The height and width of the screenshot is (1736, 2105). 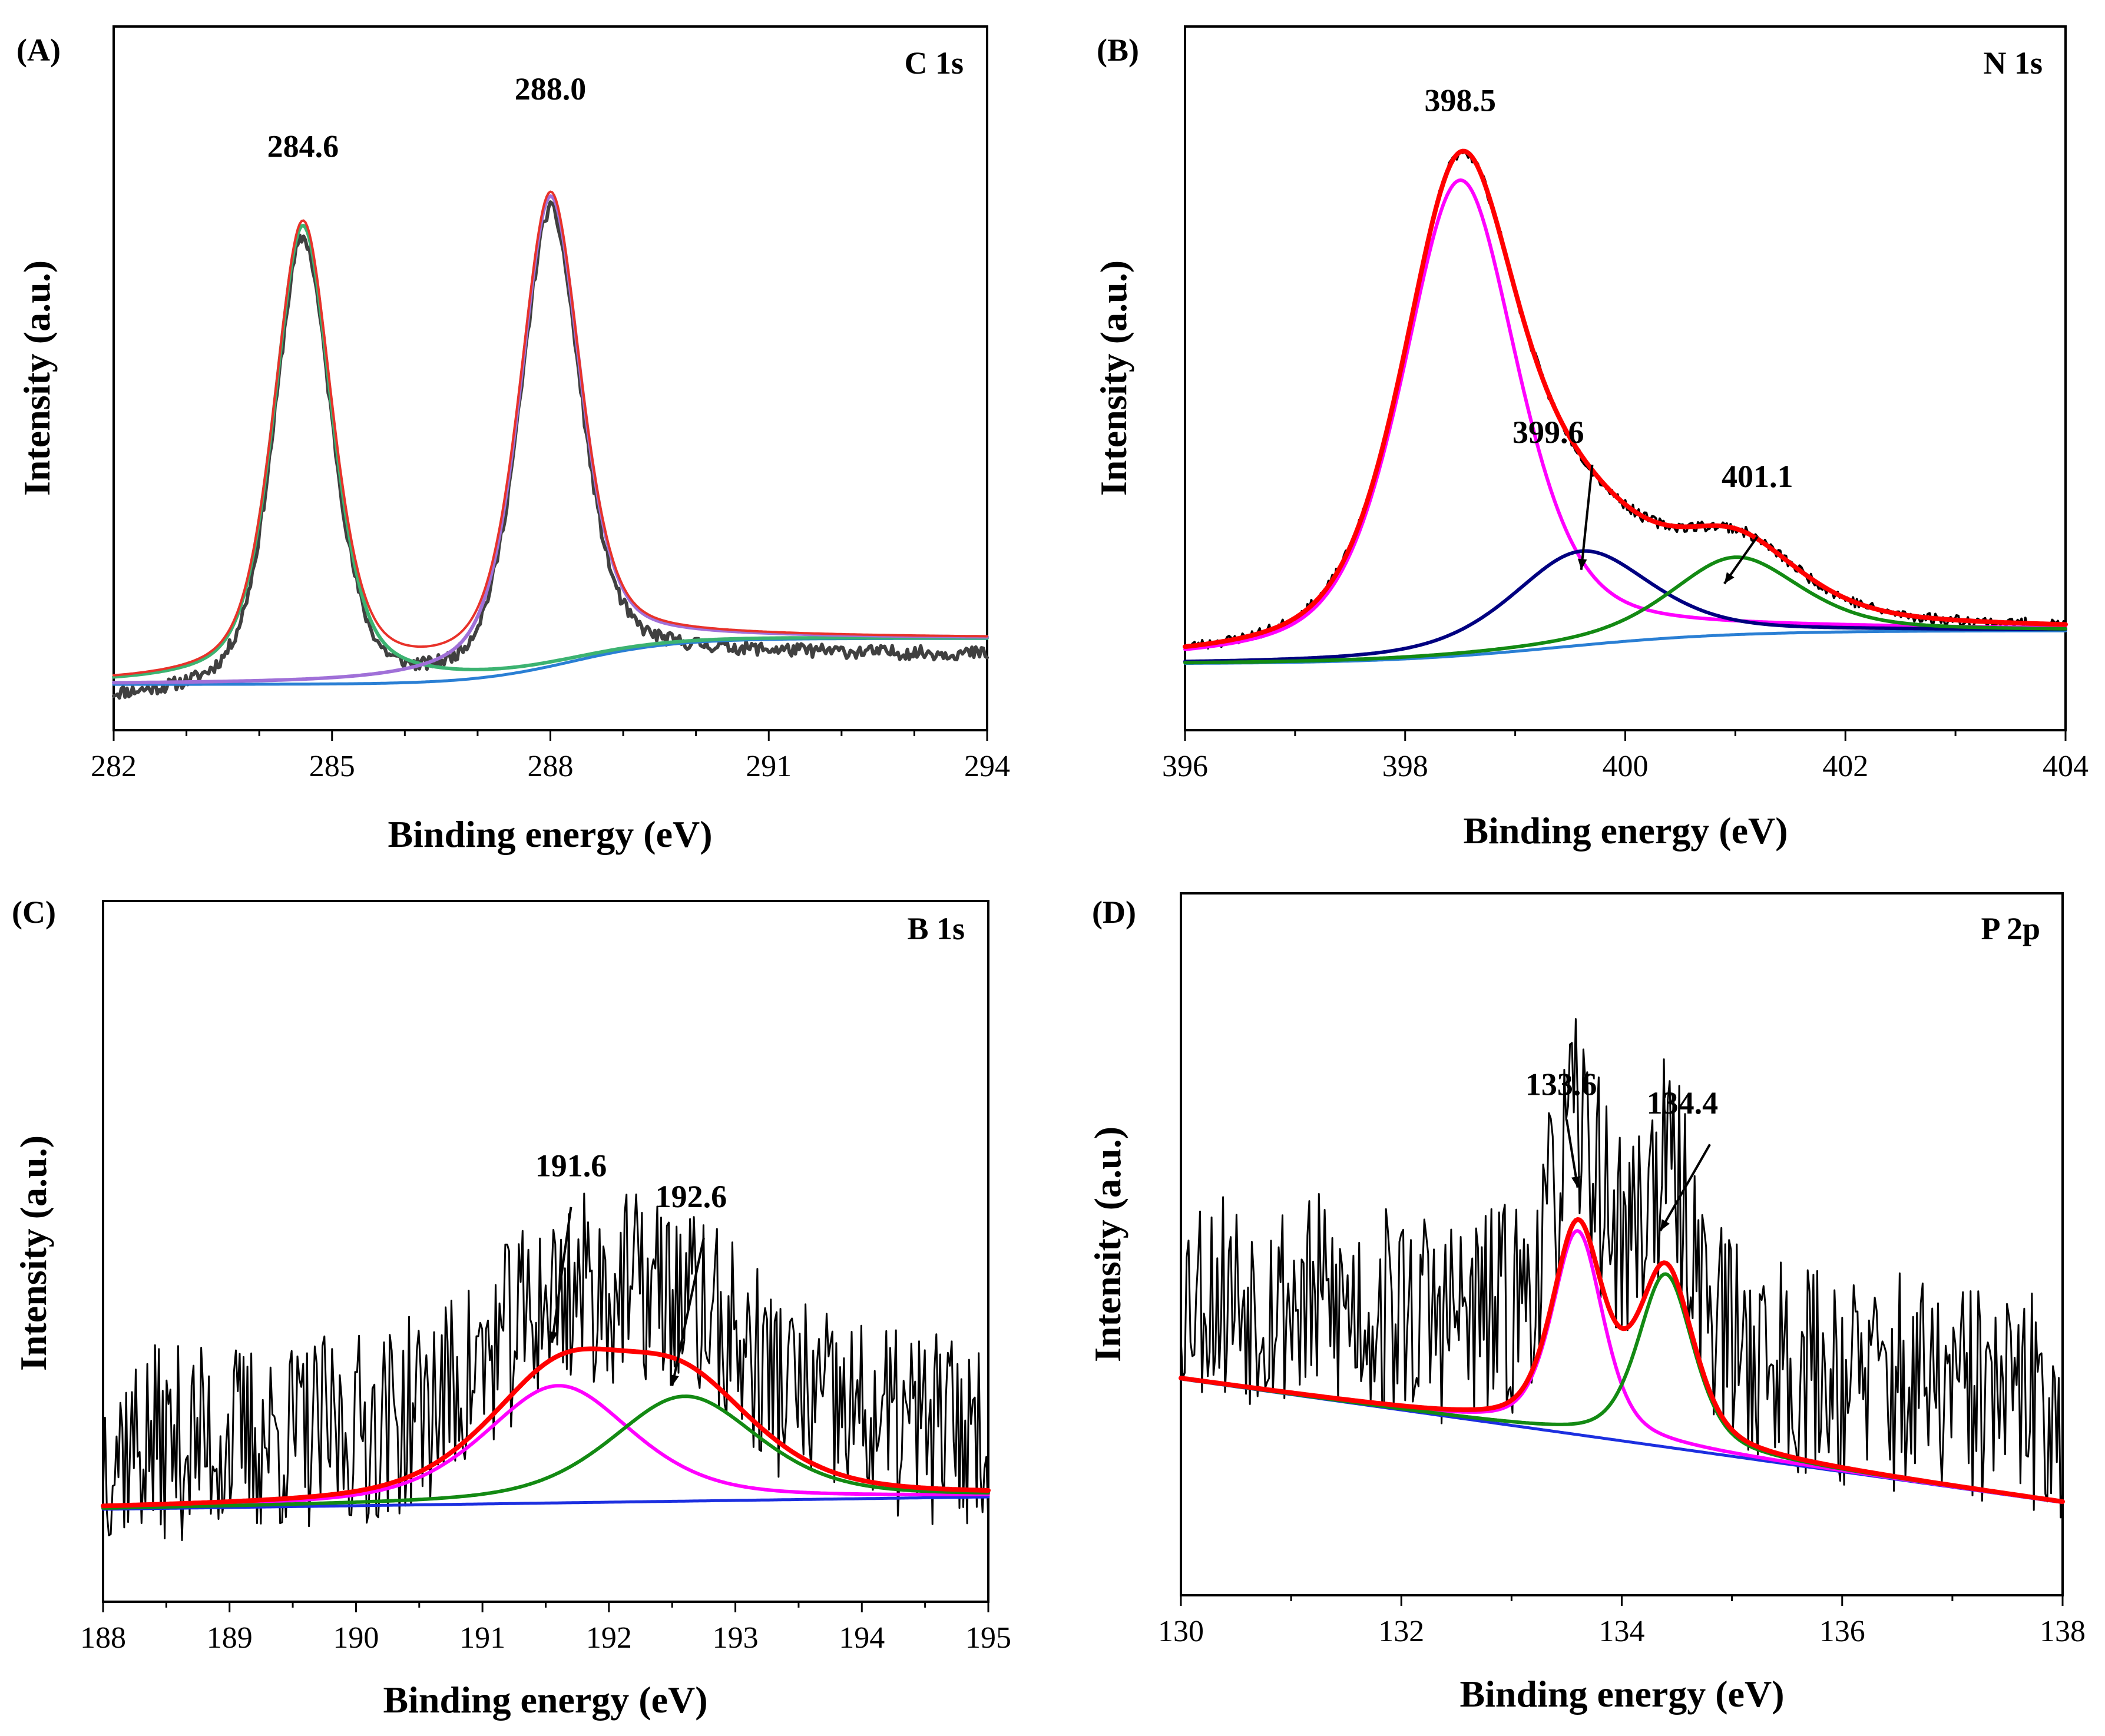 What do you see at coordinates (2010, 928) in the screenshot?
I see `spectrum-label: P 2p` at bounding box center [2010, 928].